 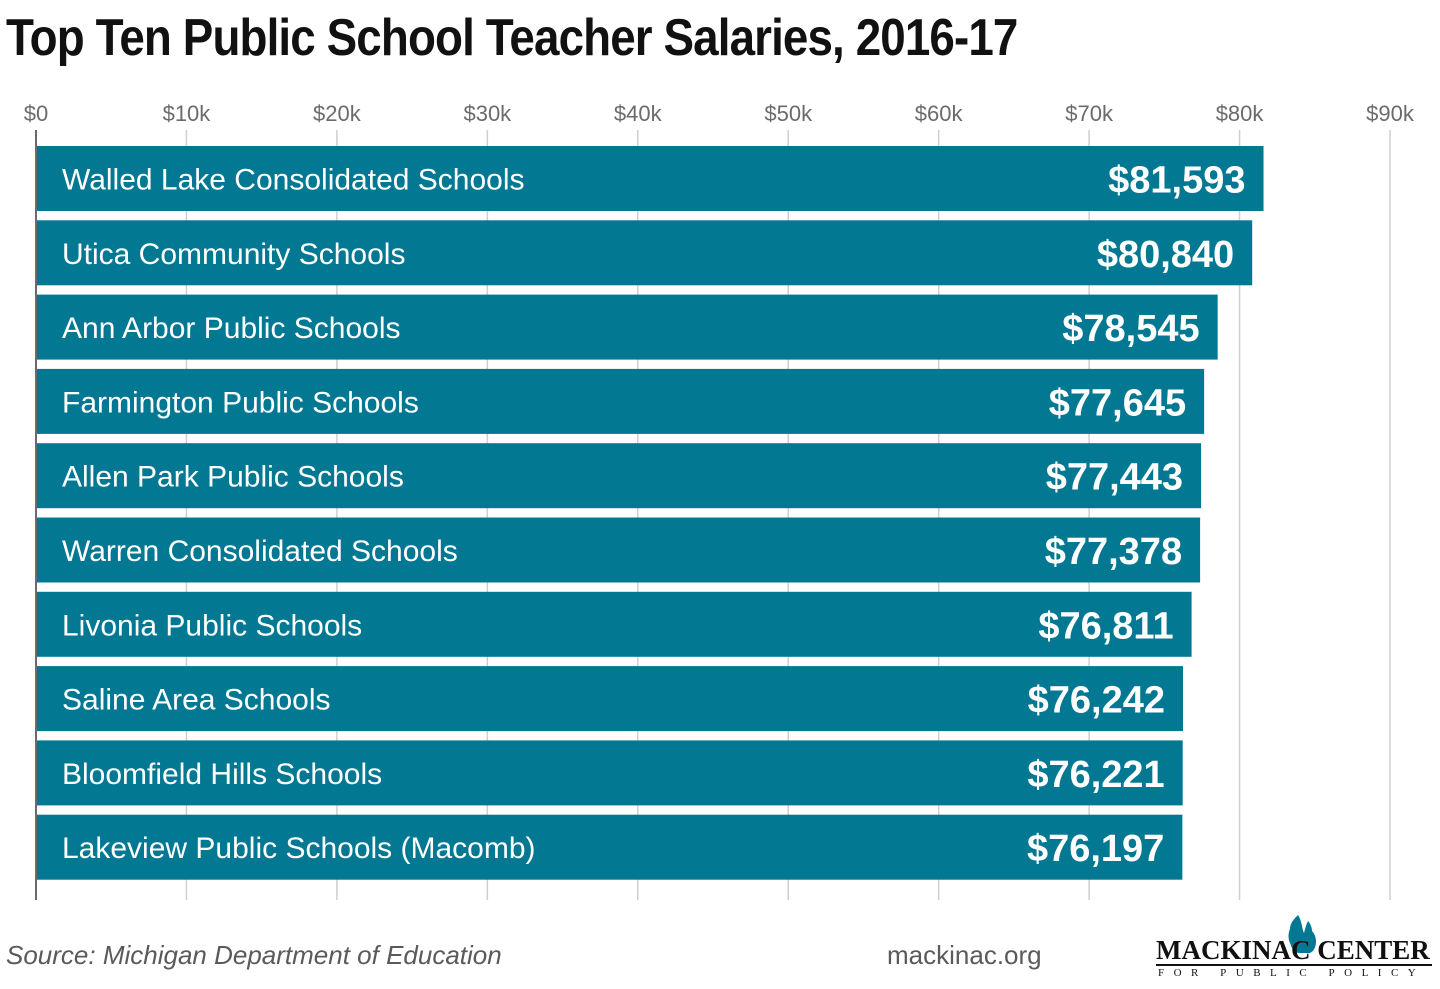 What do you see at coordinates (231, 328) in the screenshot?
I see `bar-category-label: Ann Arbor Public Schools` at bounding box center [231, 328].